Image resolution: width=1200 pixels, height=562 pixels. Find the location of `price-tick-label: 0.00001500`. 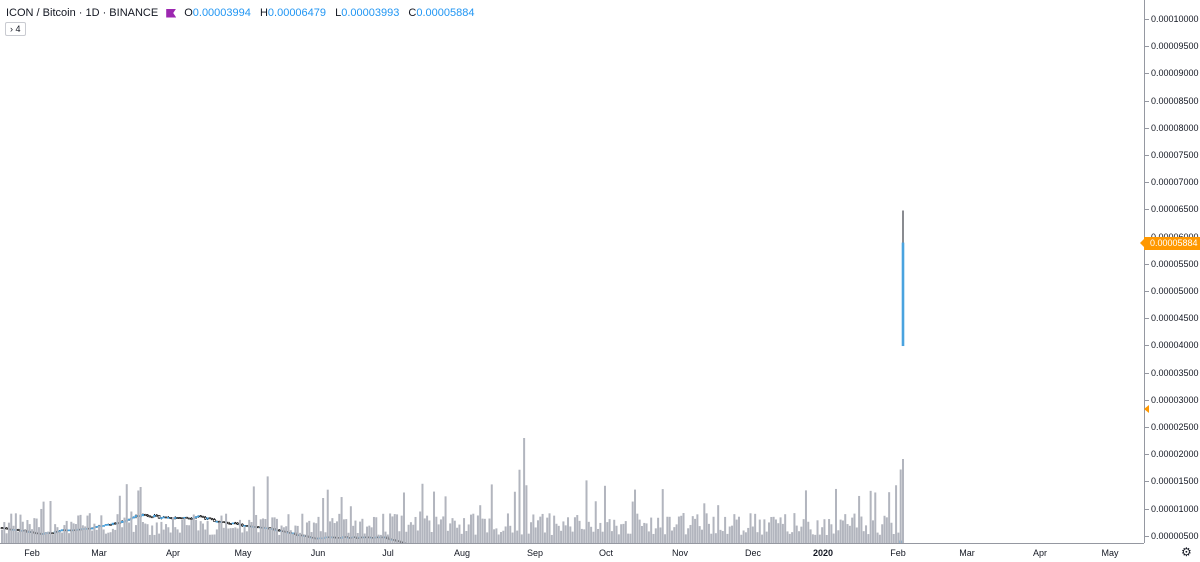

price-tick-label: 0.00001500 is located at coordinates (1175, 481).